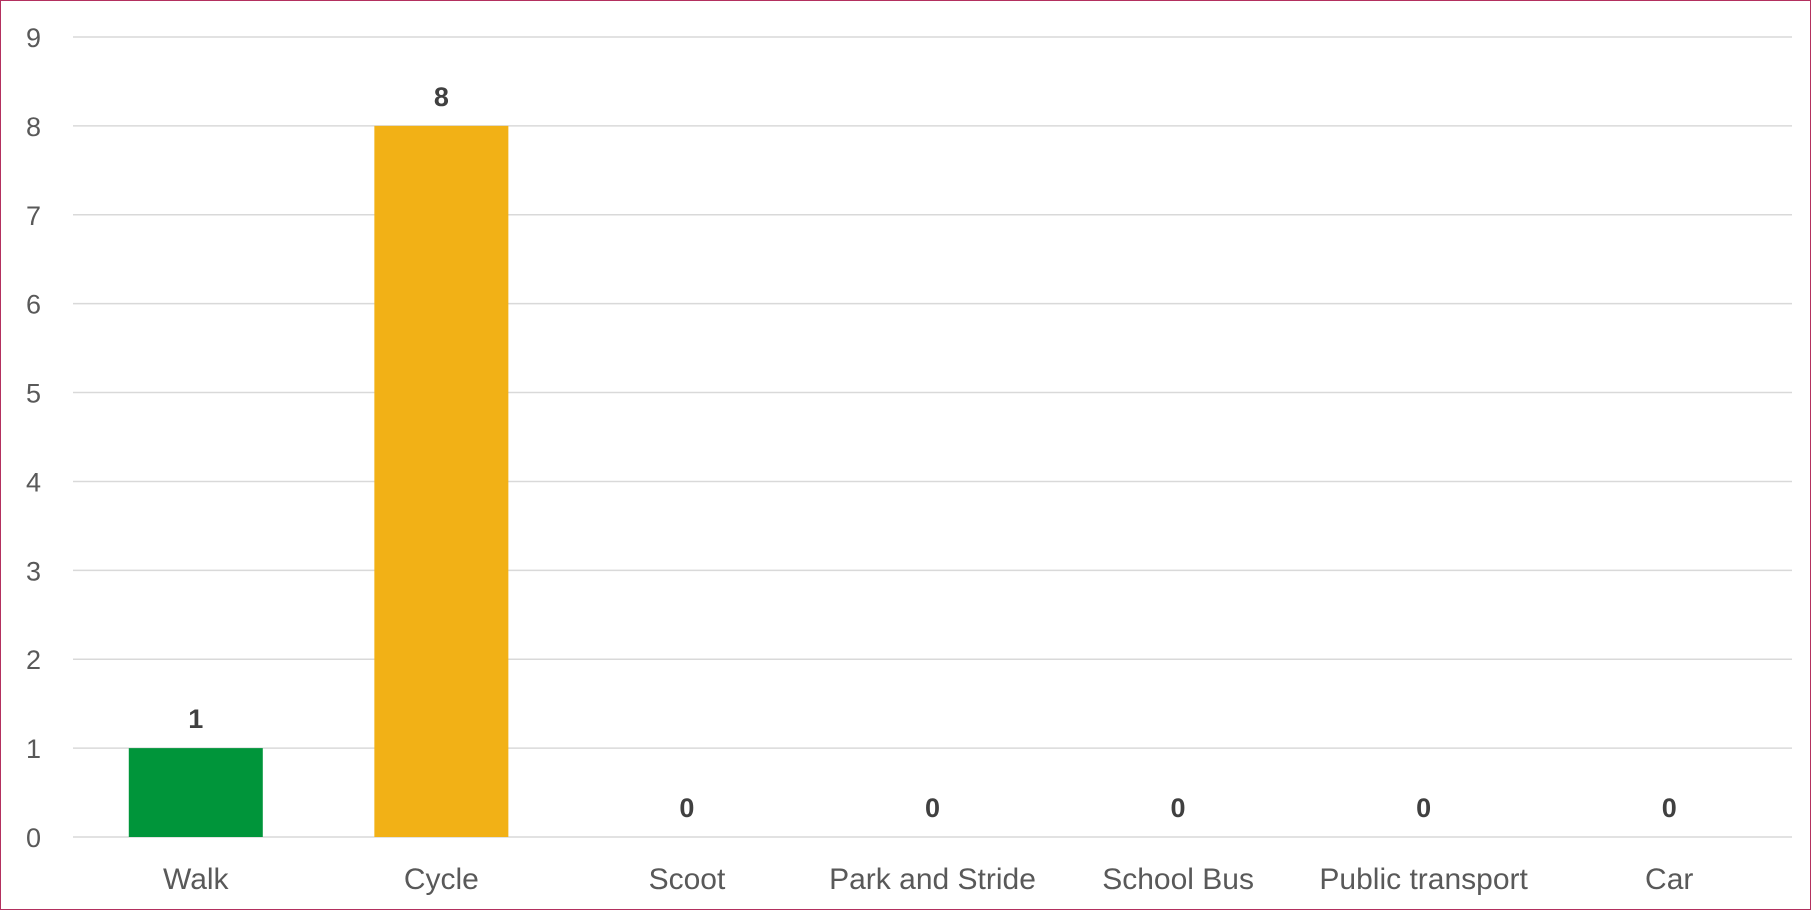 This screenshot has width=1811, height=911. I want to click on x-category-label: Car, so click(1669, 879).